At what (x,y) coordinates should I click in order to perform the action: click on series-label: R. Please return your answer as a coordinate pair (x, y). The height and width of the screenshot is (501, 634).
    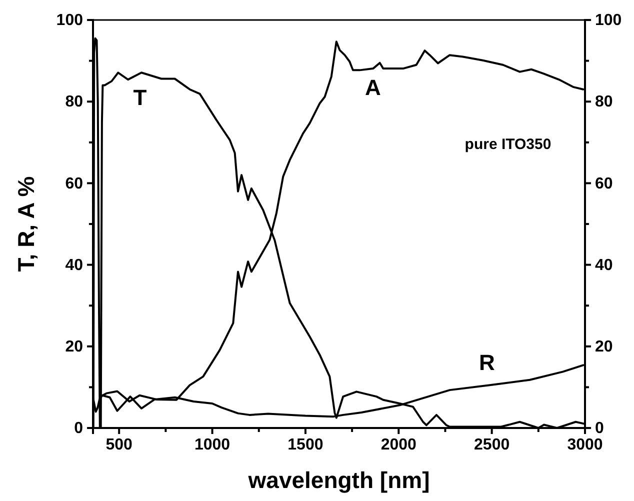
    Looking at the image, I should click on (487, 362).